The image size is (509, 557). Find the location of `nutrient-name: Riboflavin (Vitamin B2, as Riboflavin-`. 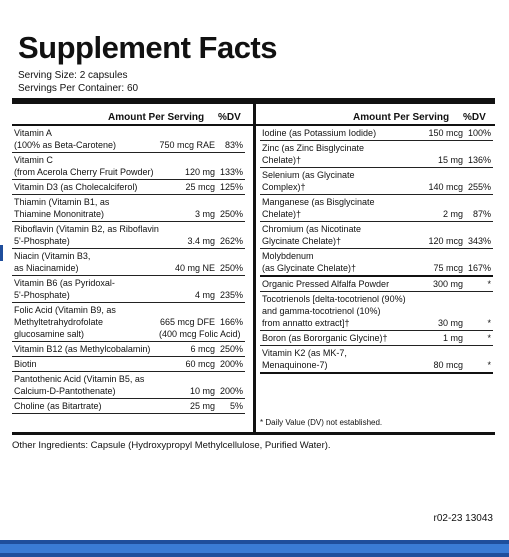

nutrient-name: Riboflavin (Vitamin B2, as Riboflavin- is located at coordinates (86, 229).